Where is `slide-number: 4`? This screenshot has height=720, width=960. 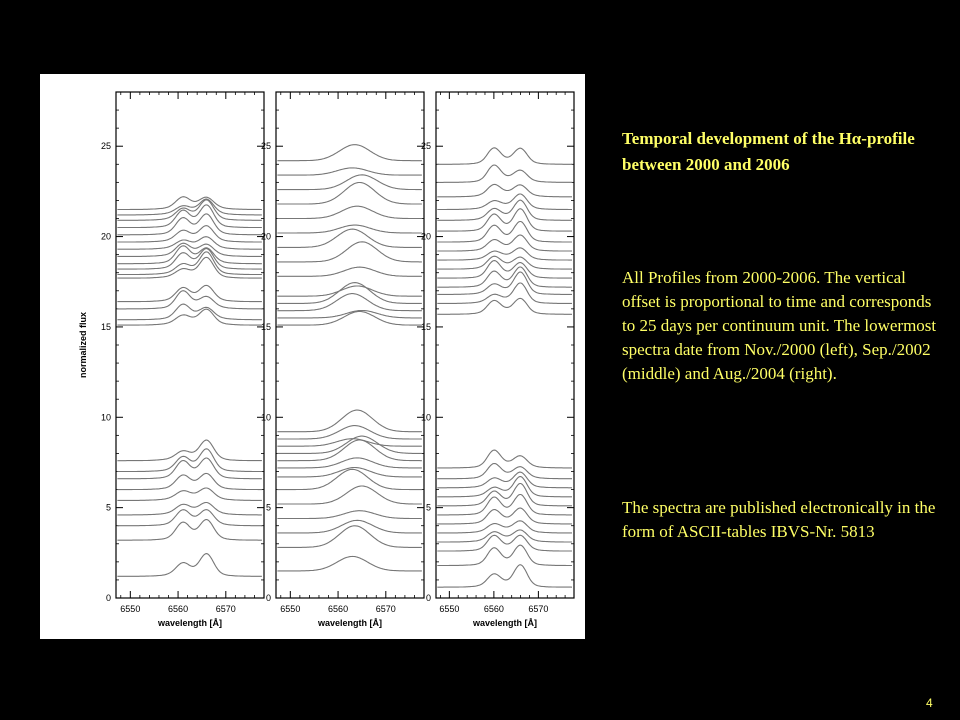
slide-number: 4 is located at coordinates (929, 703).